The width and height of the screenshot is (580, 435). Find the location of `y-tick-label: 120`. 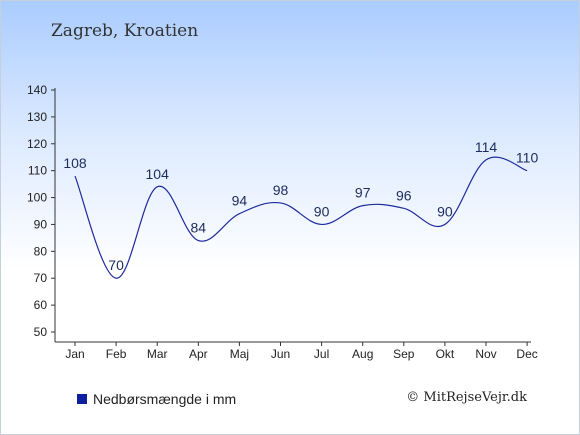

y-tick-label: 120 is located at coordinates (37, 144).